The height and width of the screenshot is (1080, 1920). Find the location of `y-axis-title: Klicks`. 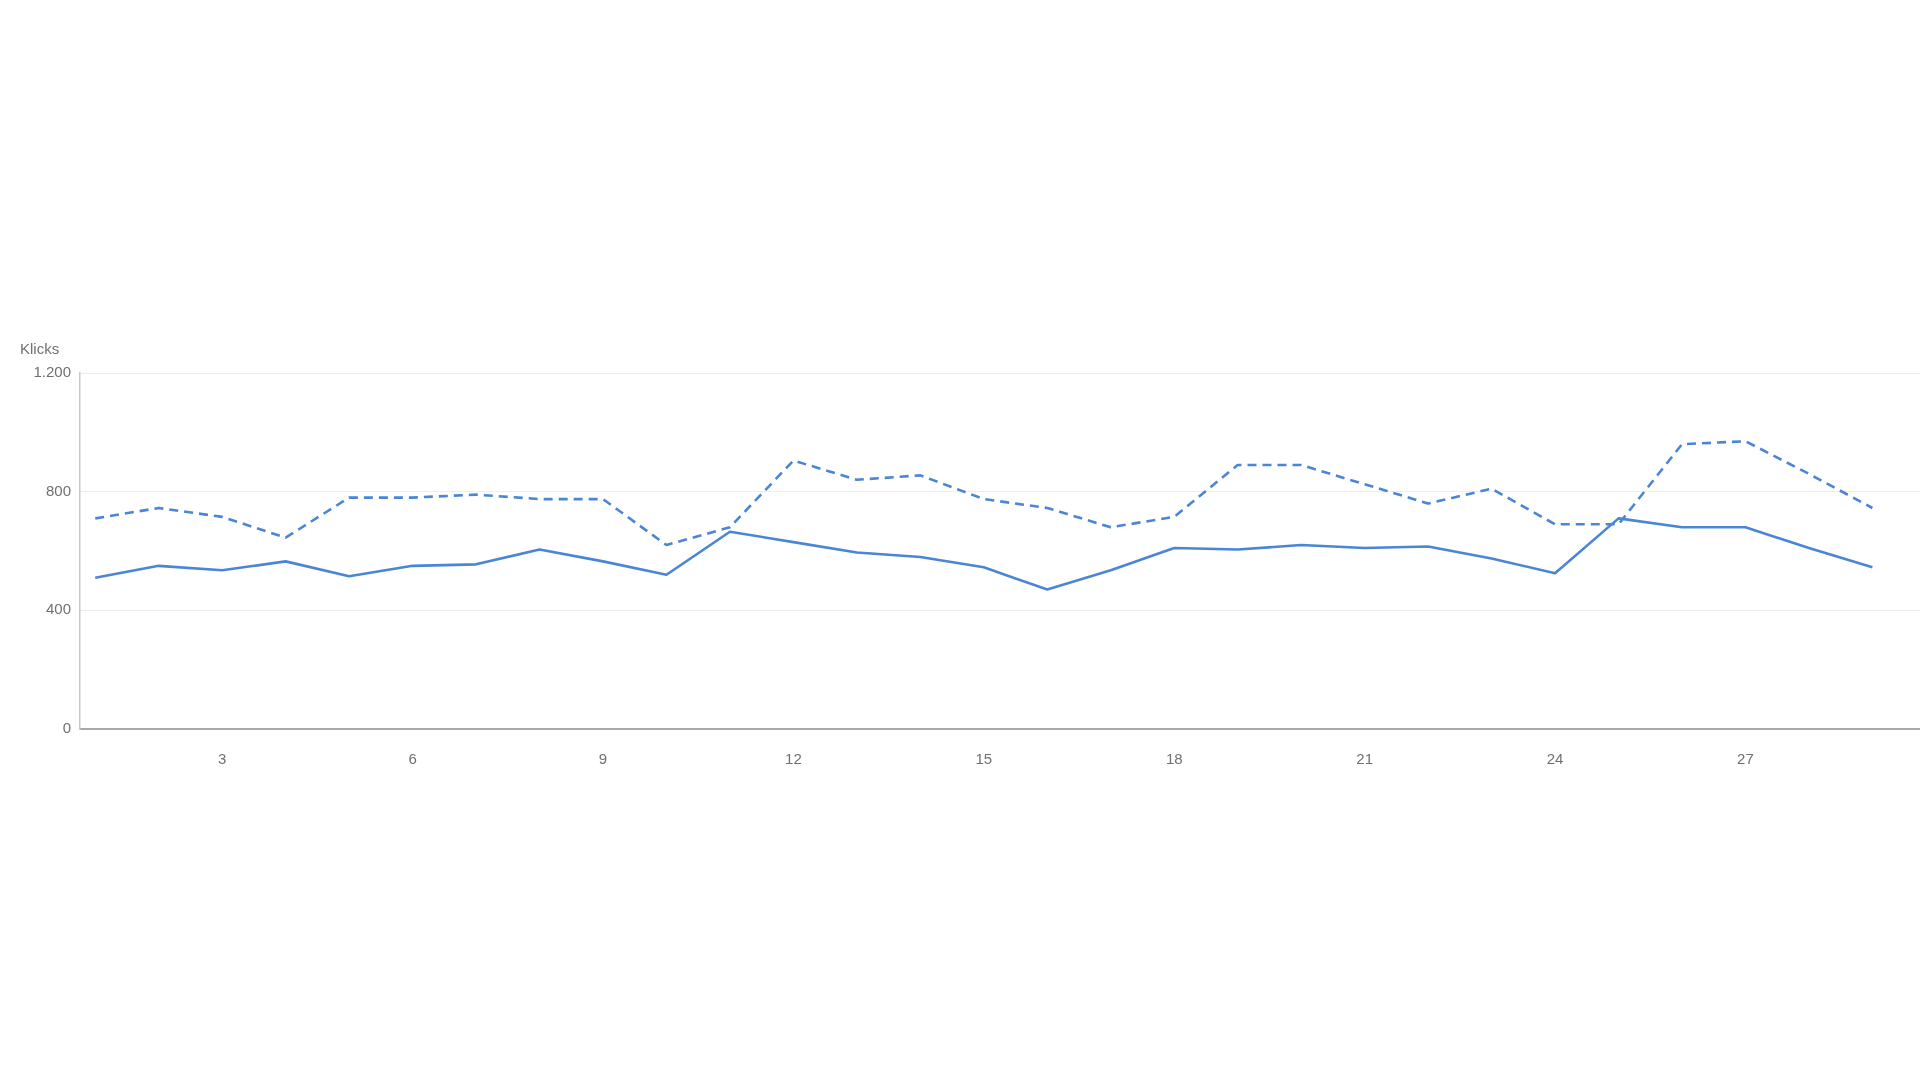

y-axis-title: Klicks is located at coordinates (40, 349).